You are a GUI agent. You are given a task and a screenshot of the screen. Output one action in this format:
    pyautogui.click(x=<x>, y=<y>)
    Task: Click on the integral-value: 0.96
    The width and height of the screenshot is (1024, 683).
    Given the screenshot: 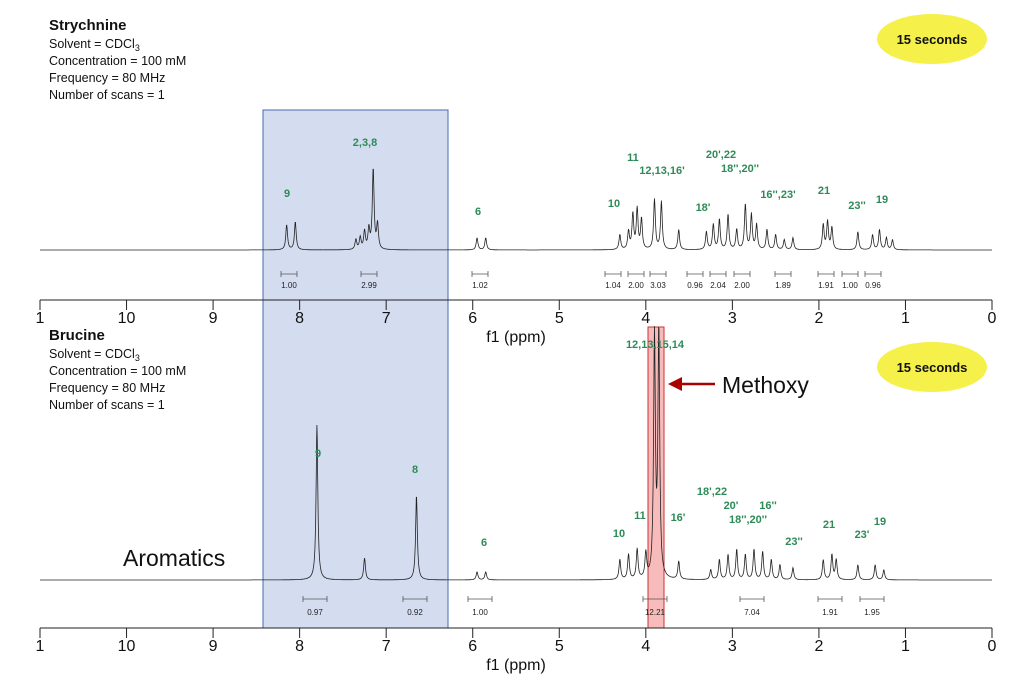 What is the action you would take?
    pyautogui.click(x=695, y=285)
    